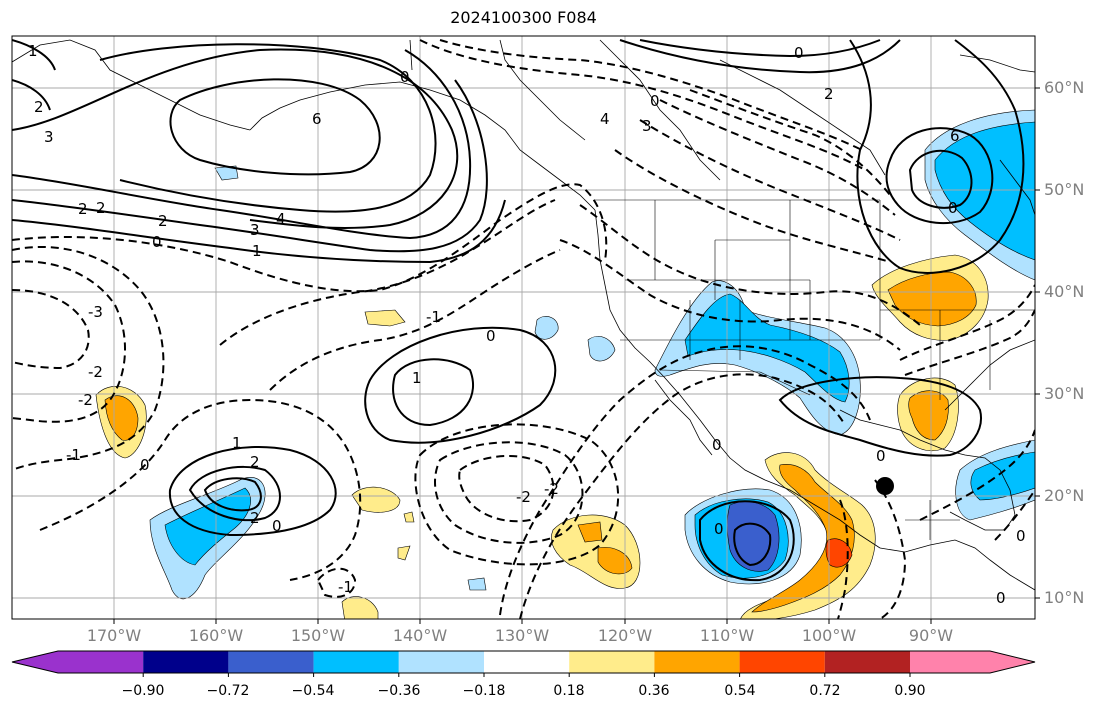  I want to click on colorbar-tick-label: −0.72, so click(228, 691).